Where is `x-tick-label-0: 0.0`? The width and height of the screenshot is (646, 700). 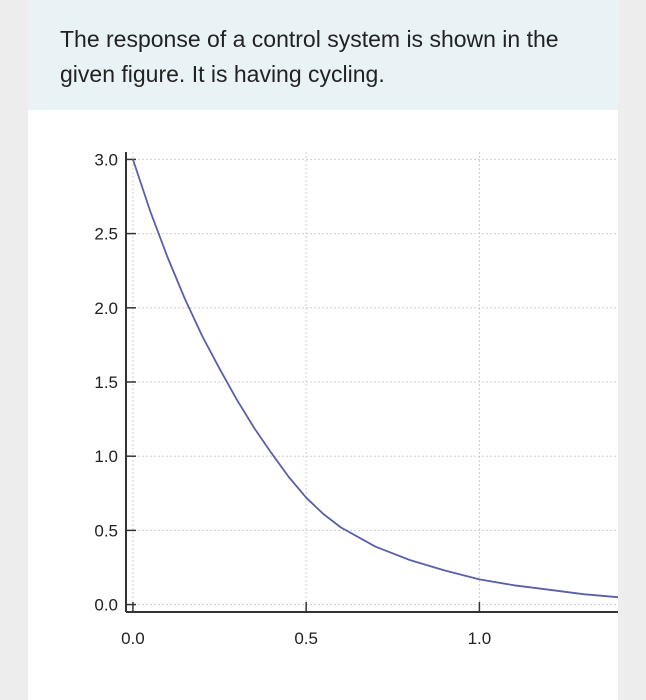
x-tick-label-0: 0.0 is located at coordinates (133, 638).